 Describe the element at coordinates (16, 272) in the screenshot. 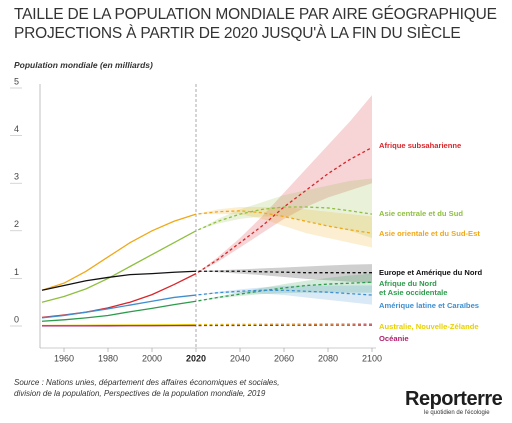

I see `y-tick-label: 1` at that location.